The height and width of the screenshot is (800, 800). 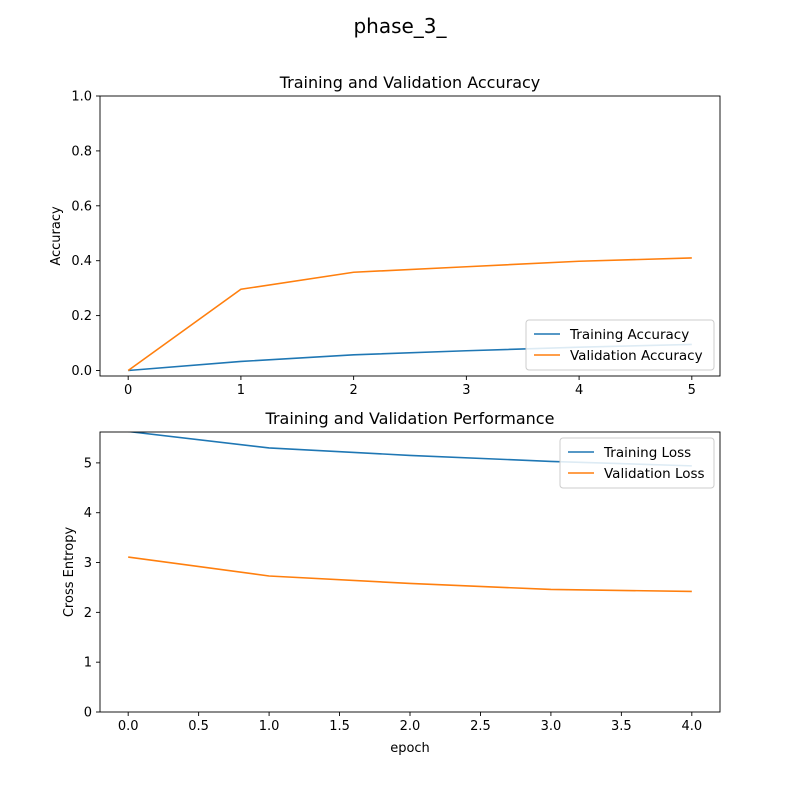 What do you see at coordinates (81, 261) in the screenshot?
I see `y-tick-label: 0.4` at bounding box center [81, 261].